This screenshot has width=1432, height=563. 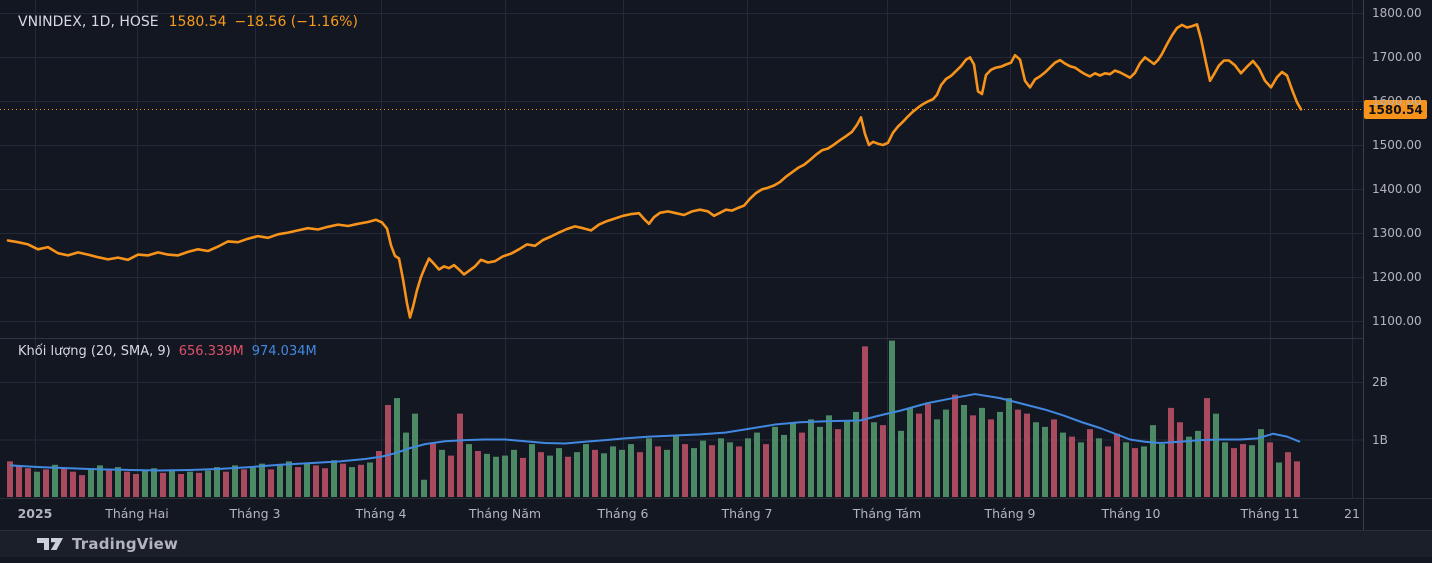 What do you see at coordinates (50, 544) in the screenshot?
I see `tradingview-logo-icon` at bounding box center [50, 544].